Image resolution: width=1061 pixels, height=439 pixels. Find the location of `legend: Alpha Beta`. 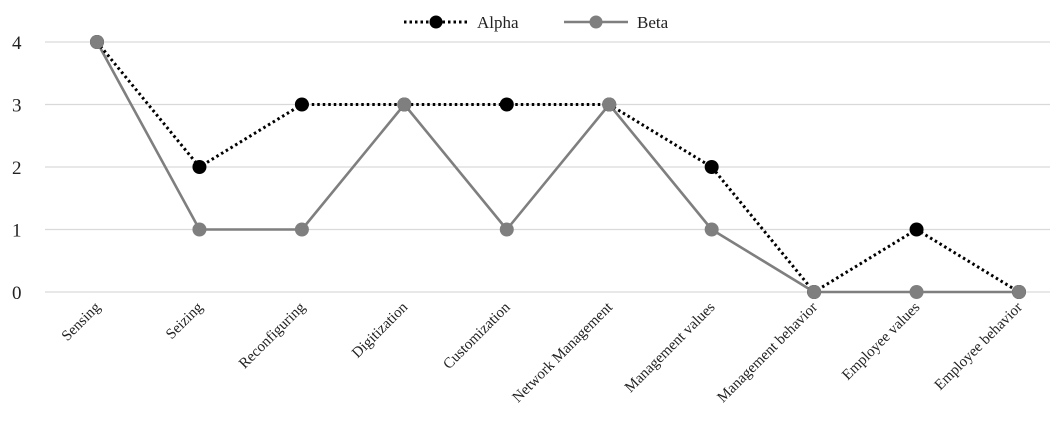

legend: Alpha Beta is located at coordinates (536, 22).